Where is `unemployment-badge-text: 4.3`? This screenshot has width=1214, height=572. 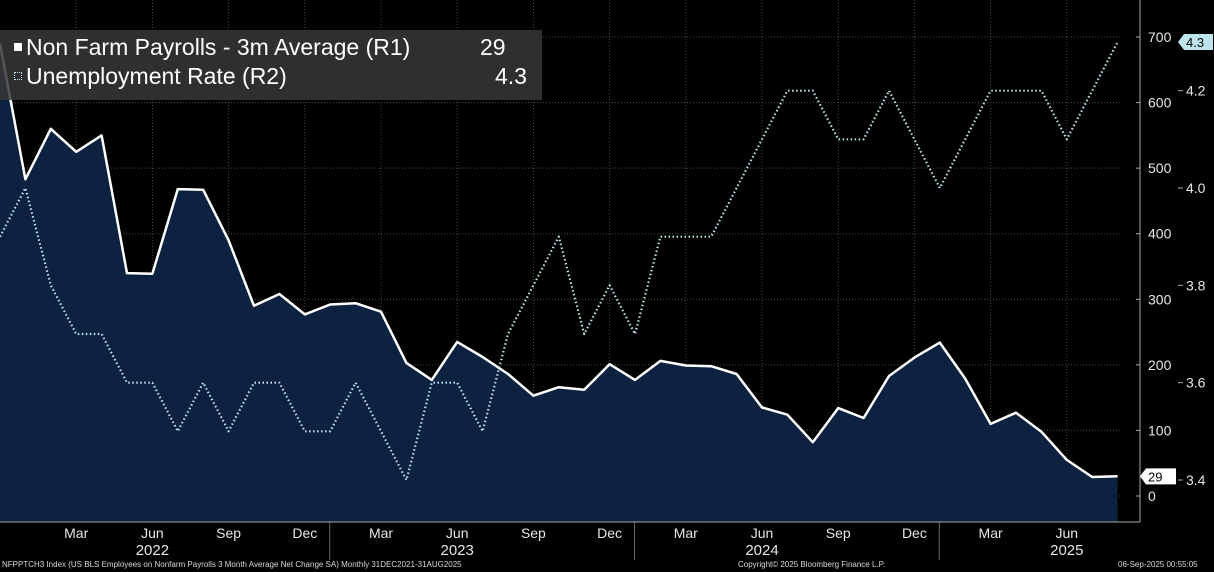 unemployment-badge-text: 4.3 is located at coordinates (1195, 42).